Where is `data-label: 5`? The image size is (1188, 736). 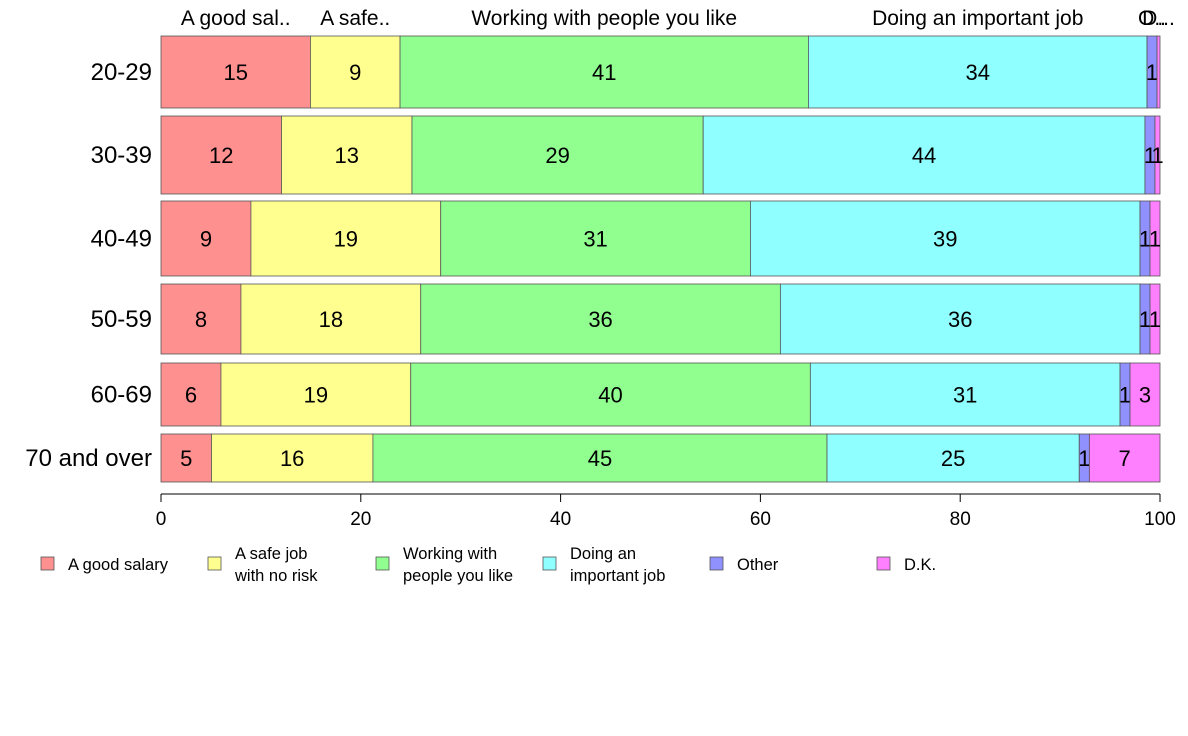
data-label: 5 is located at coordinates (186, 458).